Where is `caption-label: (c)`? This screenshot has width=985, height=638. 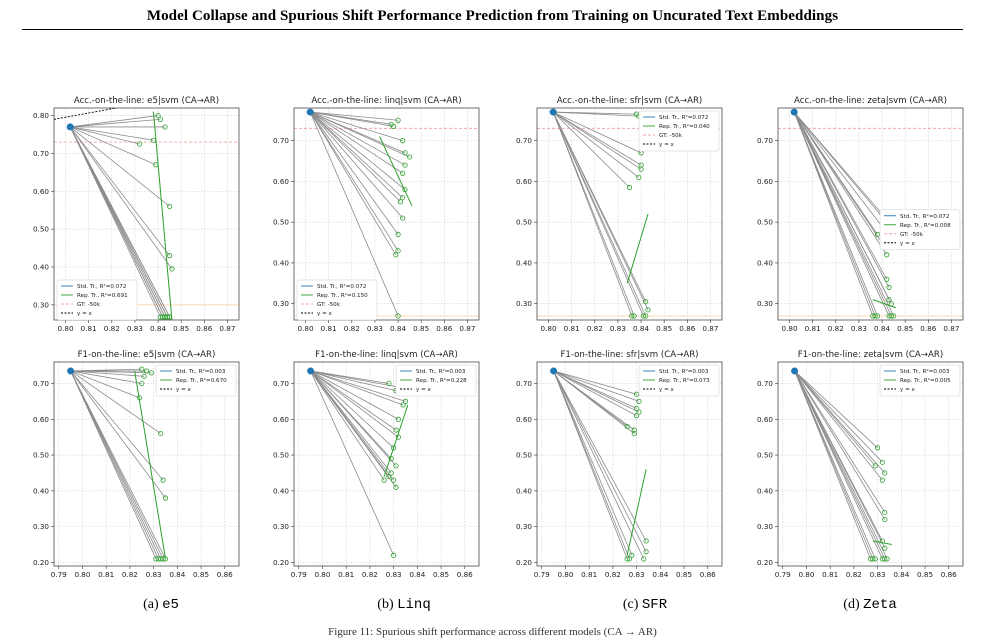 caption-label: (c) is located at coordinates (630, 604).